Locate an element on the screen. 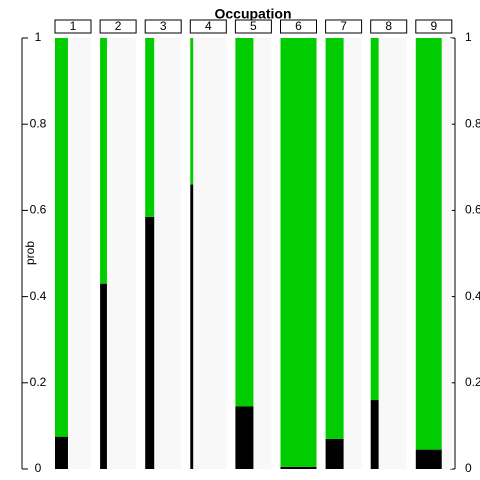 The height and width of the screenshot is (480, 480). strip-label: 2 is located at coordinates (118, 26).